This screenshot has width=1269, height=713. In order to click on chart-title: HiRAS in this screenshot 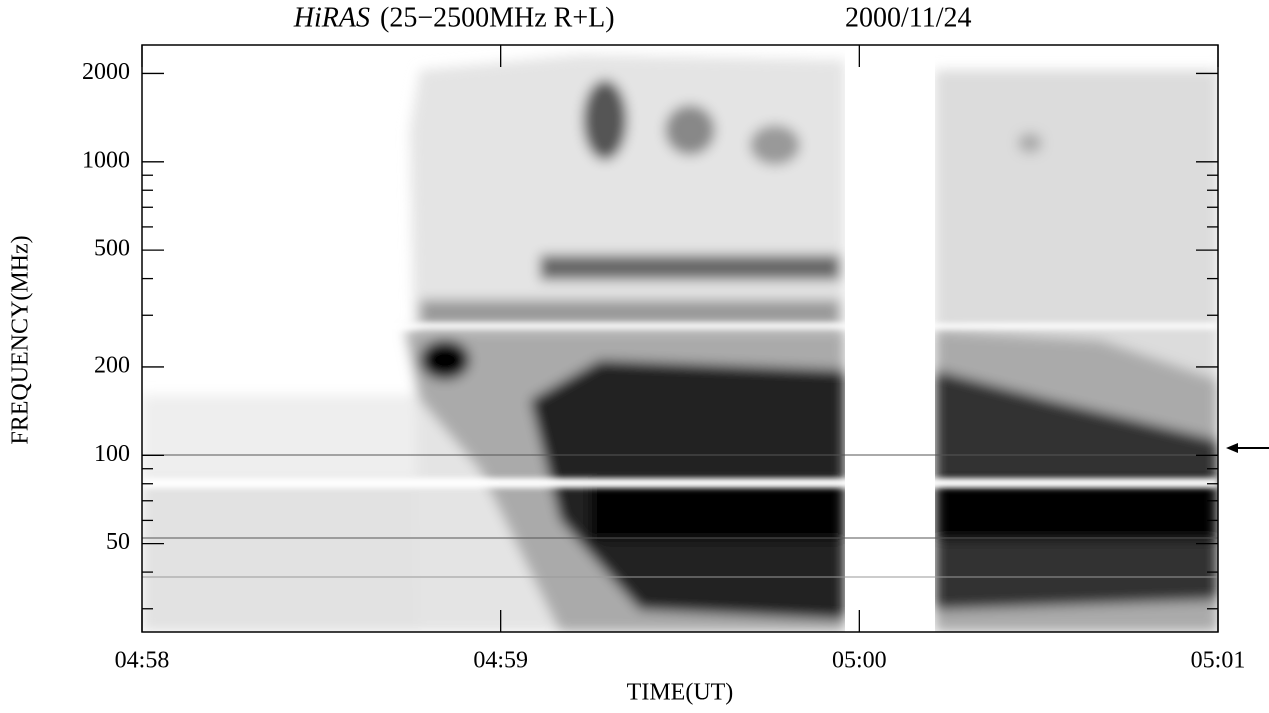, I will do `click(331, 17)`.